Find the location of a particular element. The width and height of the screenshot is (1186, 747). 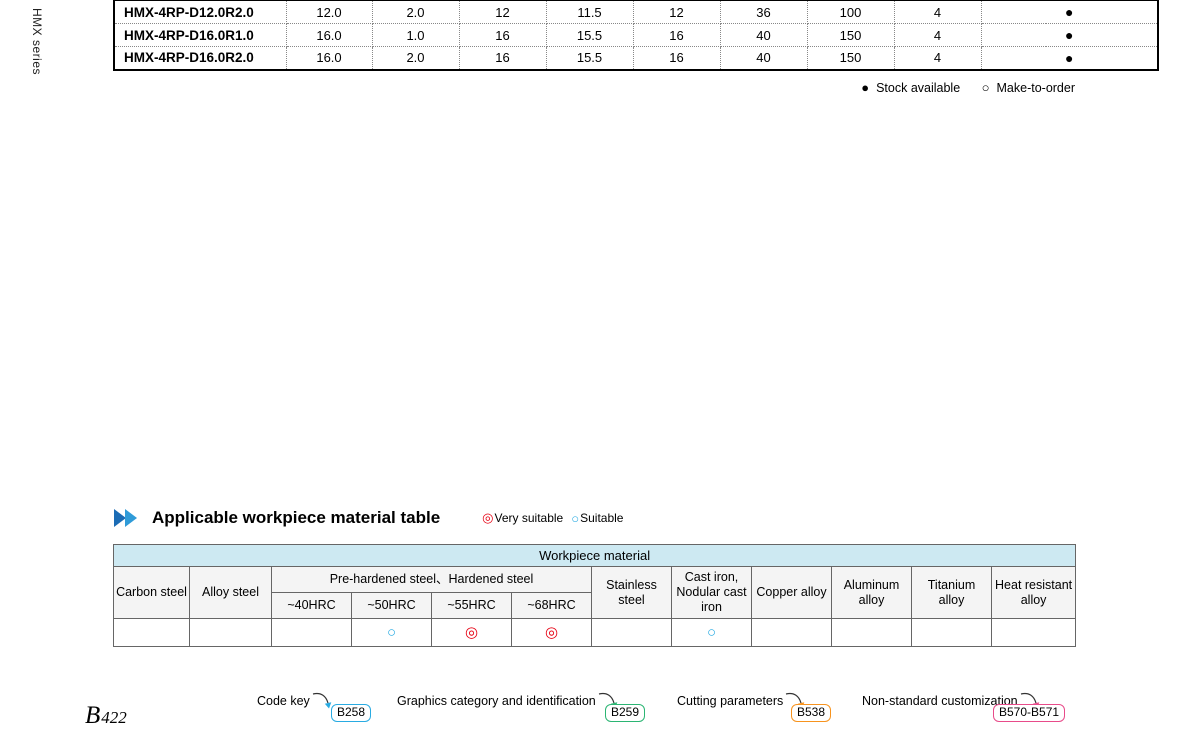

footer-link-label: Code key is located at coordinates (283, 701).